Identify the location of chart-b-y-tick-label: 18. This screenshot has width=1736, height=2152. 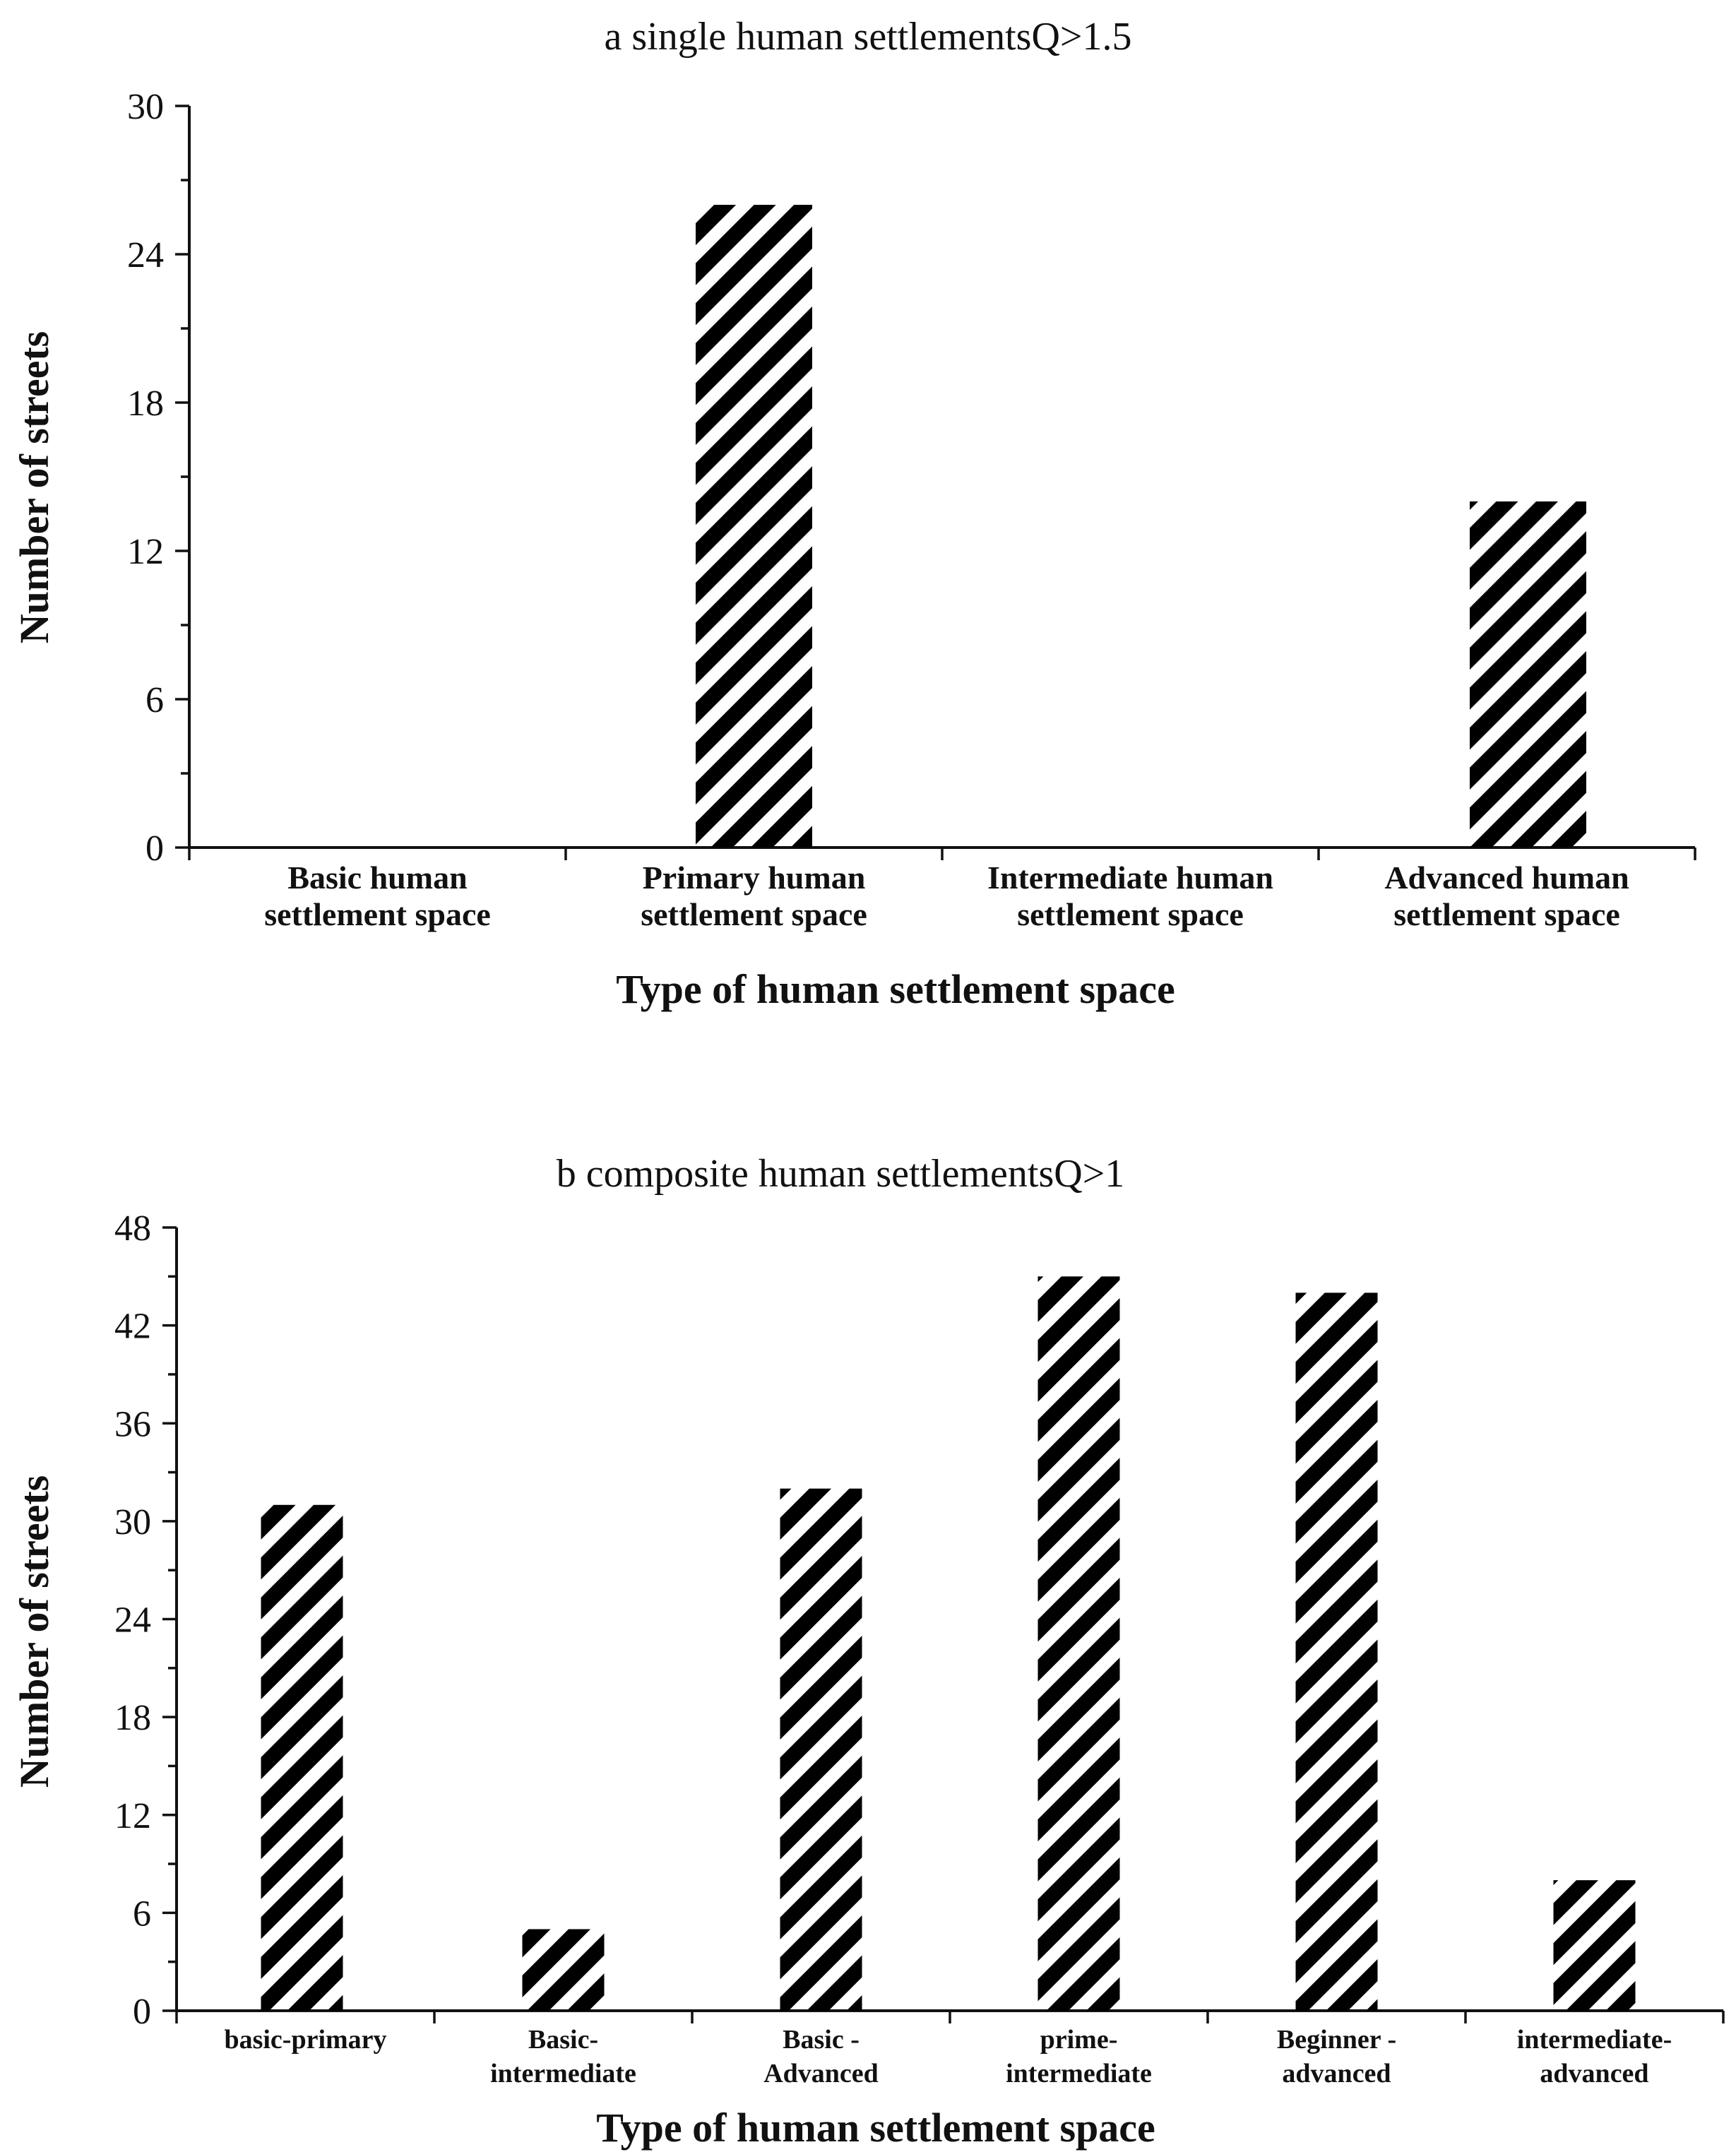
(132, 1718).